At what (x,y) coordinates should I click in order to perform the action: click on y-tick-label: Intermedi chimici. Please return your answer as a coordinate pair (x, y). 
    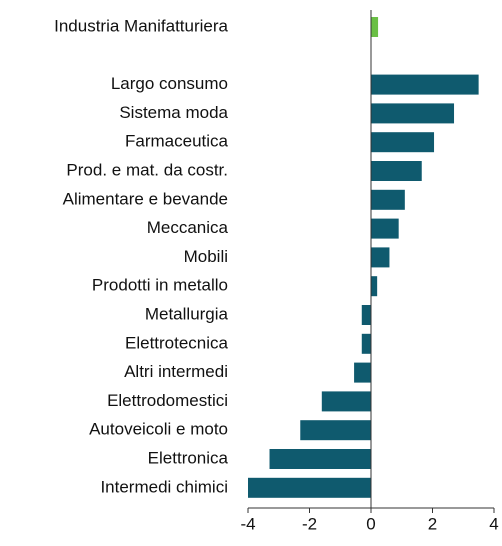
    Looking at the image, I should click on (164, 486).